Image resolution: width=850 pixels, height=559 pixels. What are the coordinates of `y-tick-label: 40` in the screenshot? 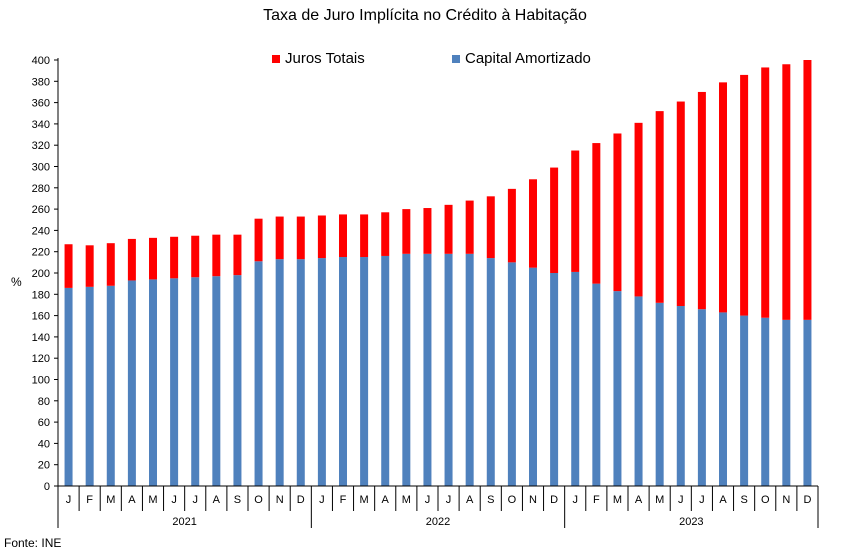 It's located at (44, 444).